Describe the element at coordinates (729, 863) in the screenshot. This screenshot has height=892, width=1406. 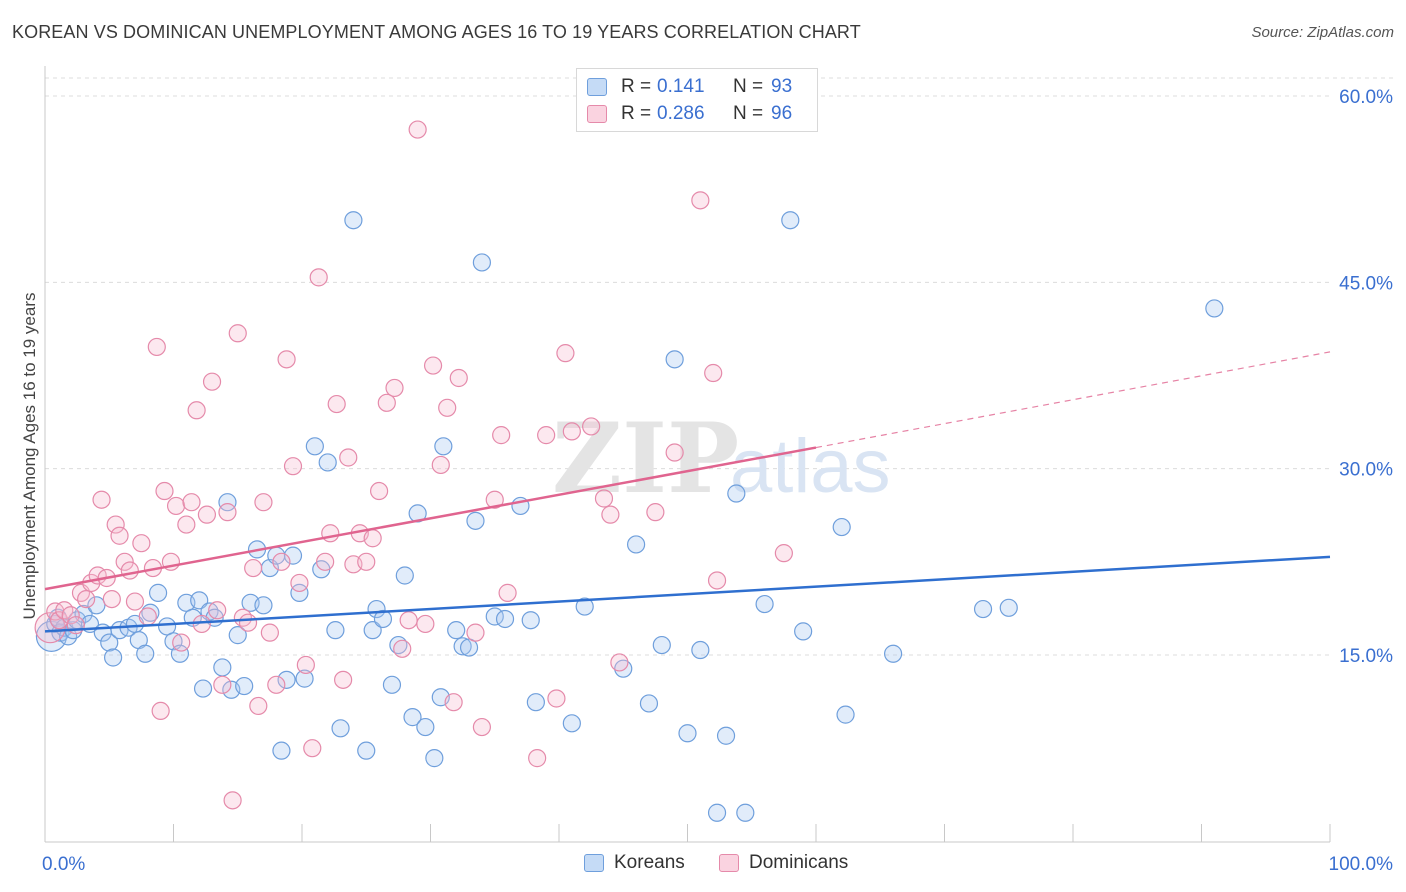
I see `dominicans-legend-swatch` at that location.